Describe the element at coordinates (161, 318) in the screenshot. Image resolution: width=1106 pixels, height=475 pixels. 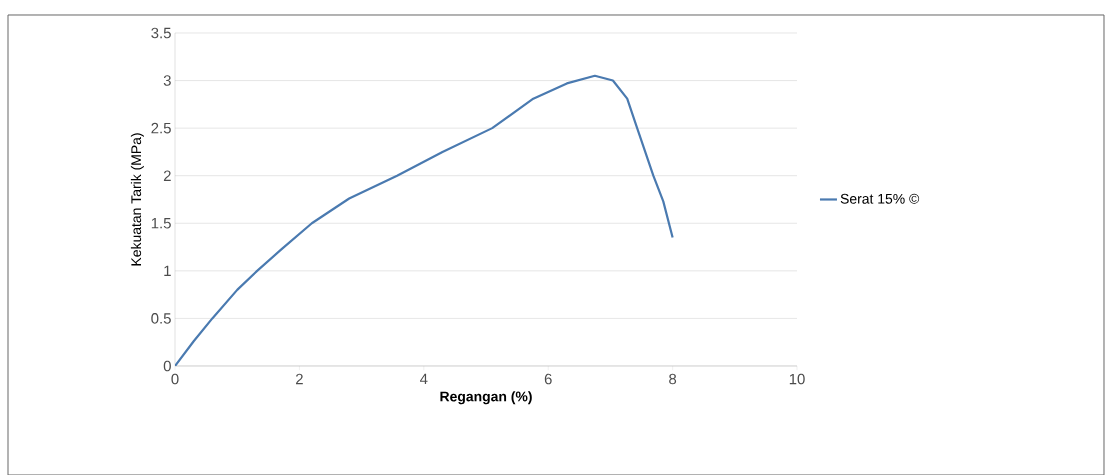
I see `y-tick-label: 0.5` at that location.